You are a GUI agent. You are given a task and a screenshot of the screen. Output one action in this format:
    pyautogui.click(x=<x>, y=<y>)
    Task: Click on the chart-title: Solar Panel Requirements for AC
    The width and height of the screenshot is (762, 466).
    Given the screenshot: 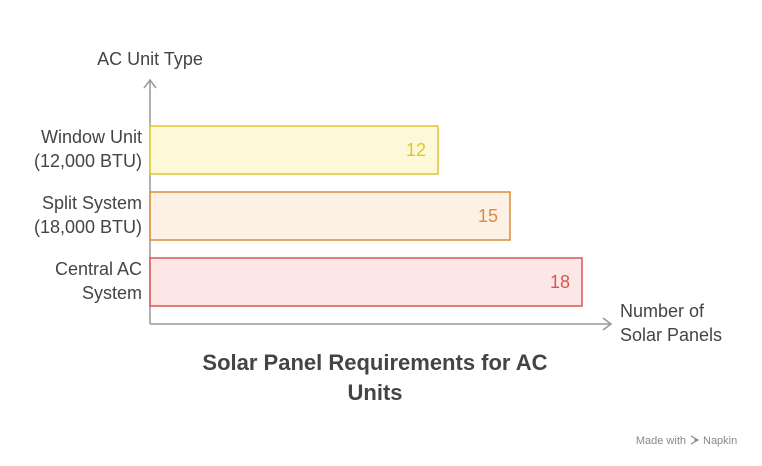 What is the action you would take?
    pyautogui.click(x=374, y=362)
    